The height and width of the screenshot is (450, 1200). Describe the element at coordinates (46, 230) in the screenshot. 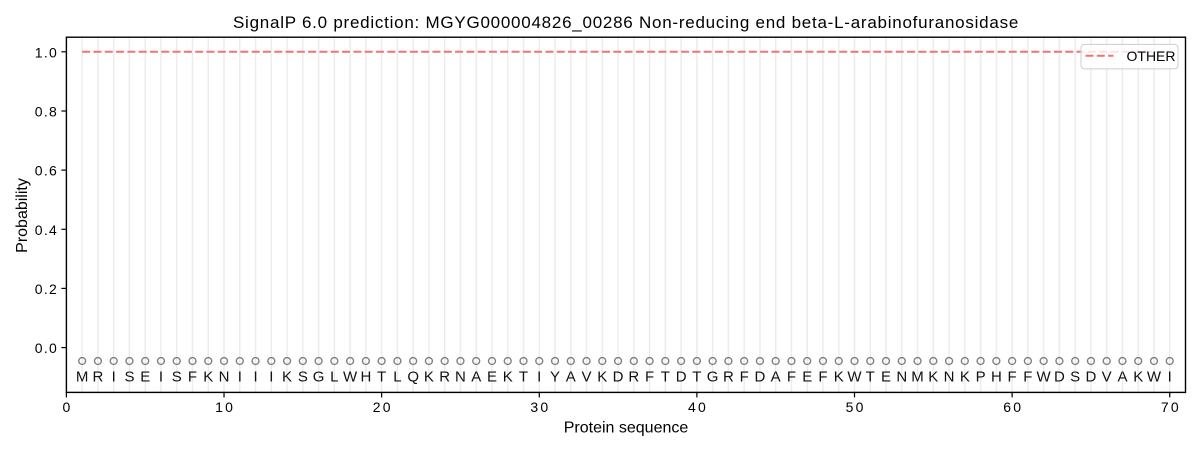

I see `svg-text: 0.4` at that location.